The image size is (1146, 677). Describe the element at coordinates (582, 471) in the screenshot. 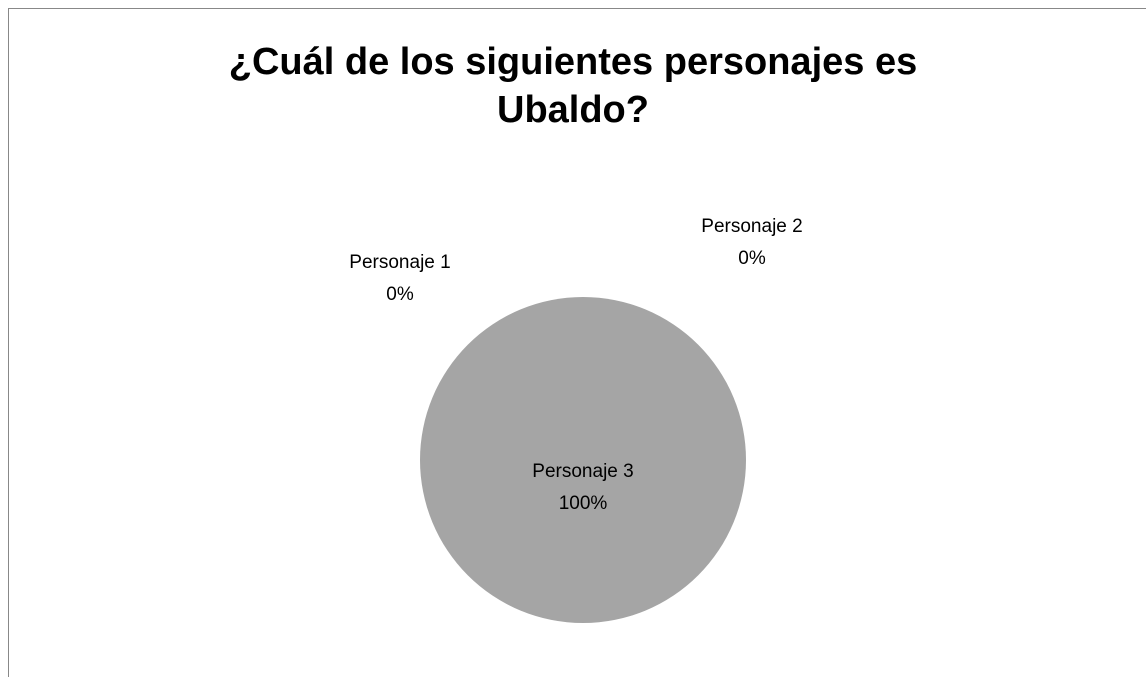

I see `slice-label: Personaje 3` at that location.